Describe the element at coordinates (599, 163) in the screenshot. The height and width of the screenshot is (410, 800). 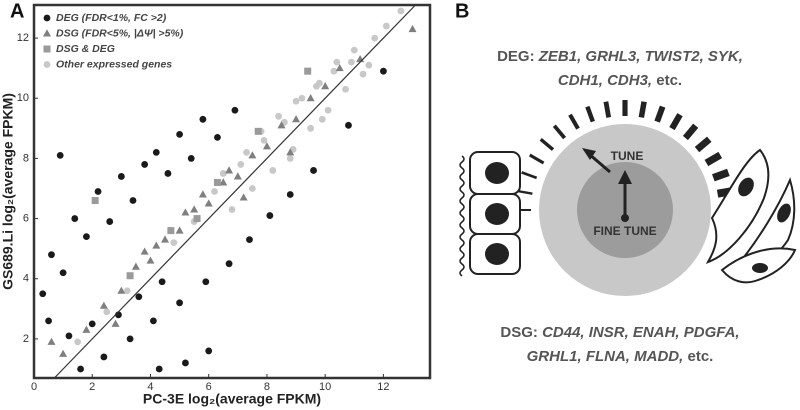
I see `tune-arrow` at that location.